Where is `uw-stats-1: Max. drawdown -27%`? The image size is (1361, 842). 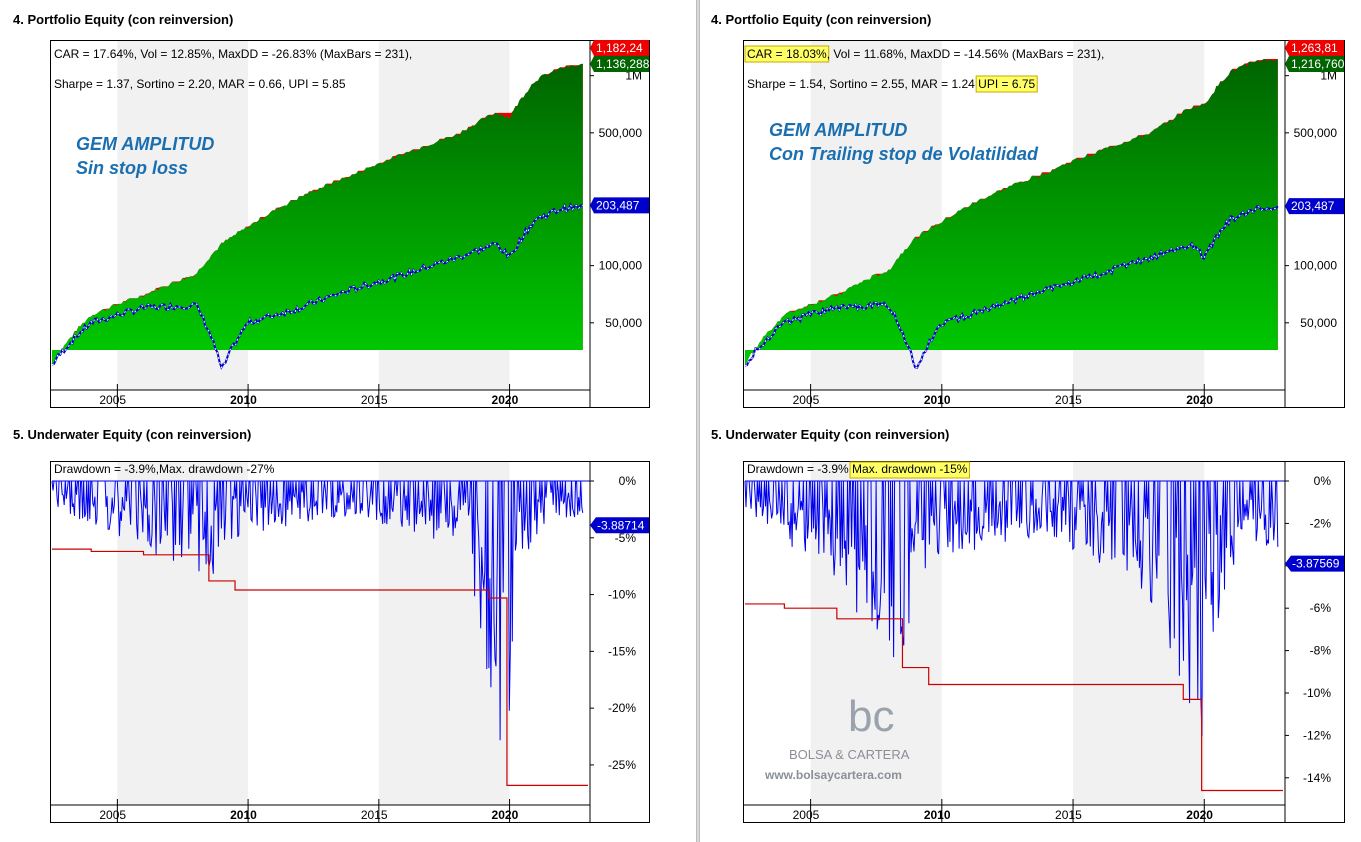
uw-stats-1: Max. drawdown -27% is located at coordinates (217, 469).